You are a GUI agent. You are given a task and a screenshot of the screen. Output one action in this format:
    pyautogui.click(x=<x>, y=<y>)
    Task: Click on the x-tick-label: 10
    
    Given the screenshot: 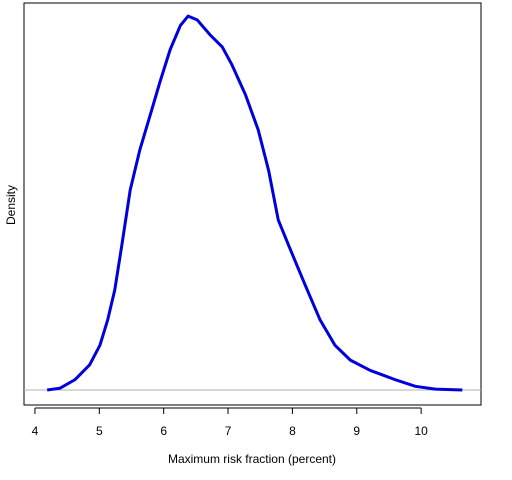 What is the action you would take?
    pyautogui.click(x=421, y=431)
    